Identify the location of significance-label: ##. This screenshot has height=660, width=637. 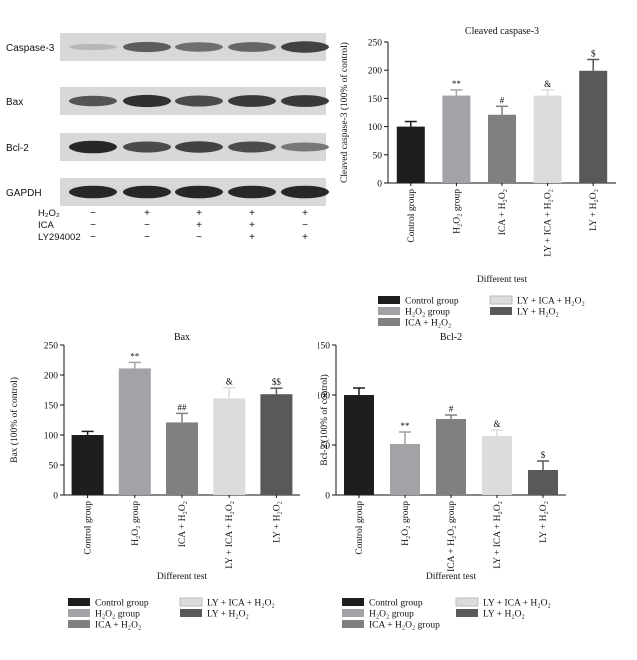
(183, 407).